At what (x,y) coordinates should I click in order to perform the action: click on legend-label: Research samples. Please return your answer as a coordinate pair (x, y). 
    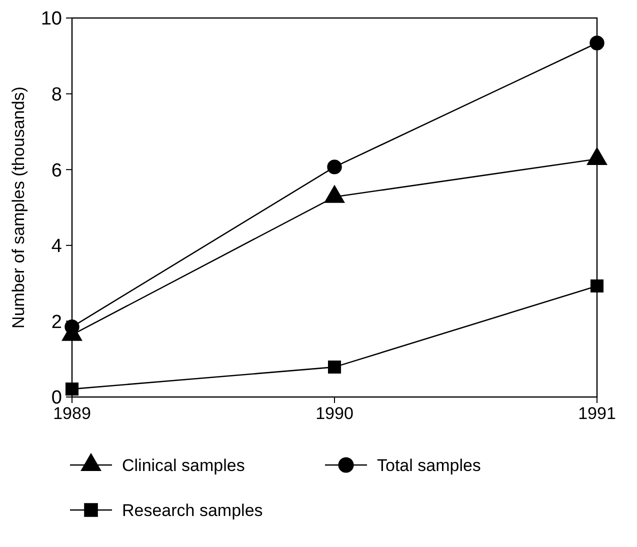
    Looking at the image, I should click on (192, 510).